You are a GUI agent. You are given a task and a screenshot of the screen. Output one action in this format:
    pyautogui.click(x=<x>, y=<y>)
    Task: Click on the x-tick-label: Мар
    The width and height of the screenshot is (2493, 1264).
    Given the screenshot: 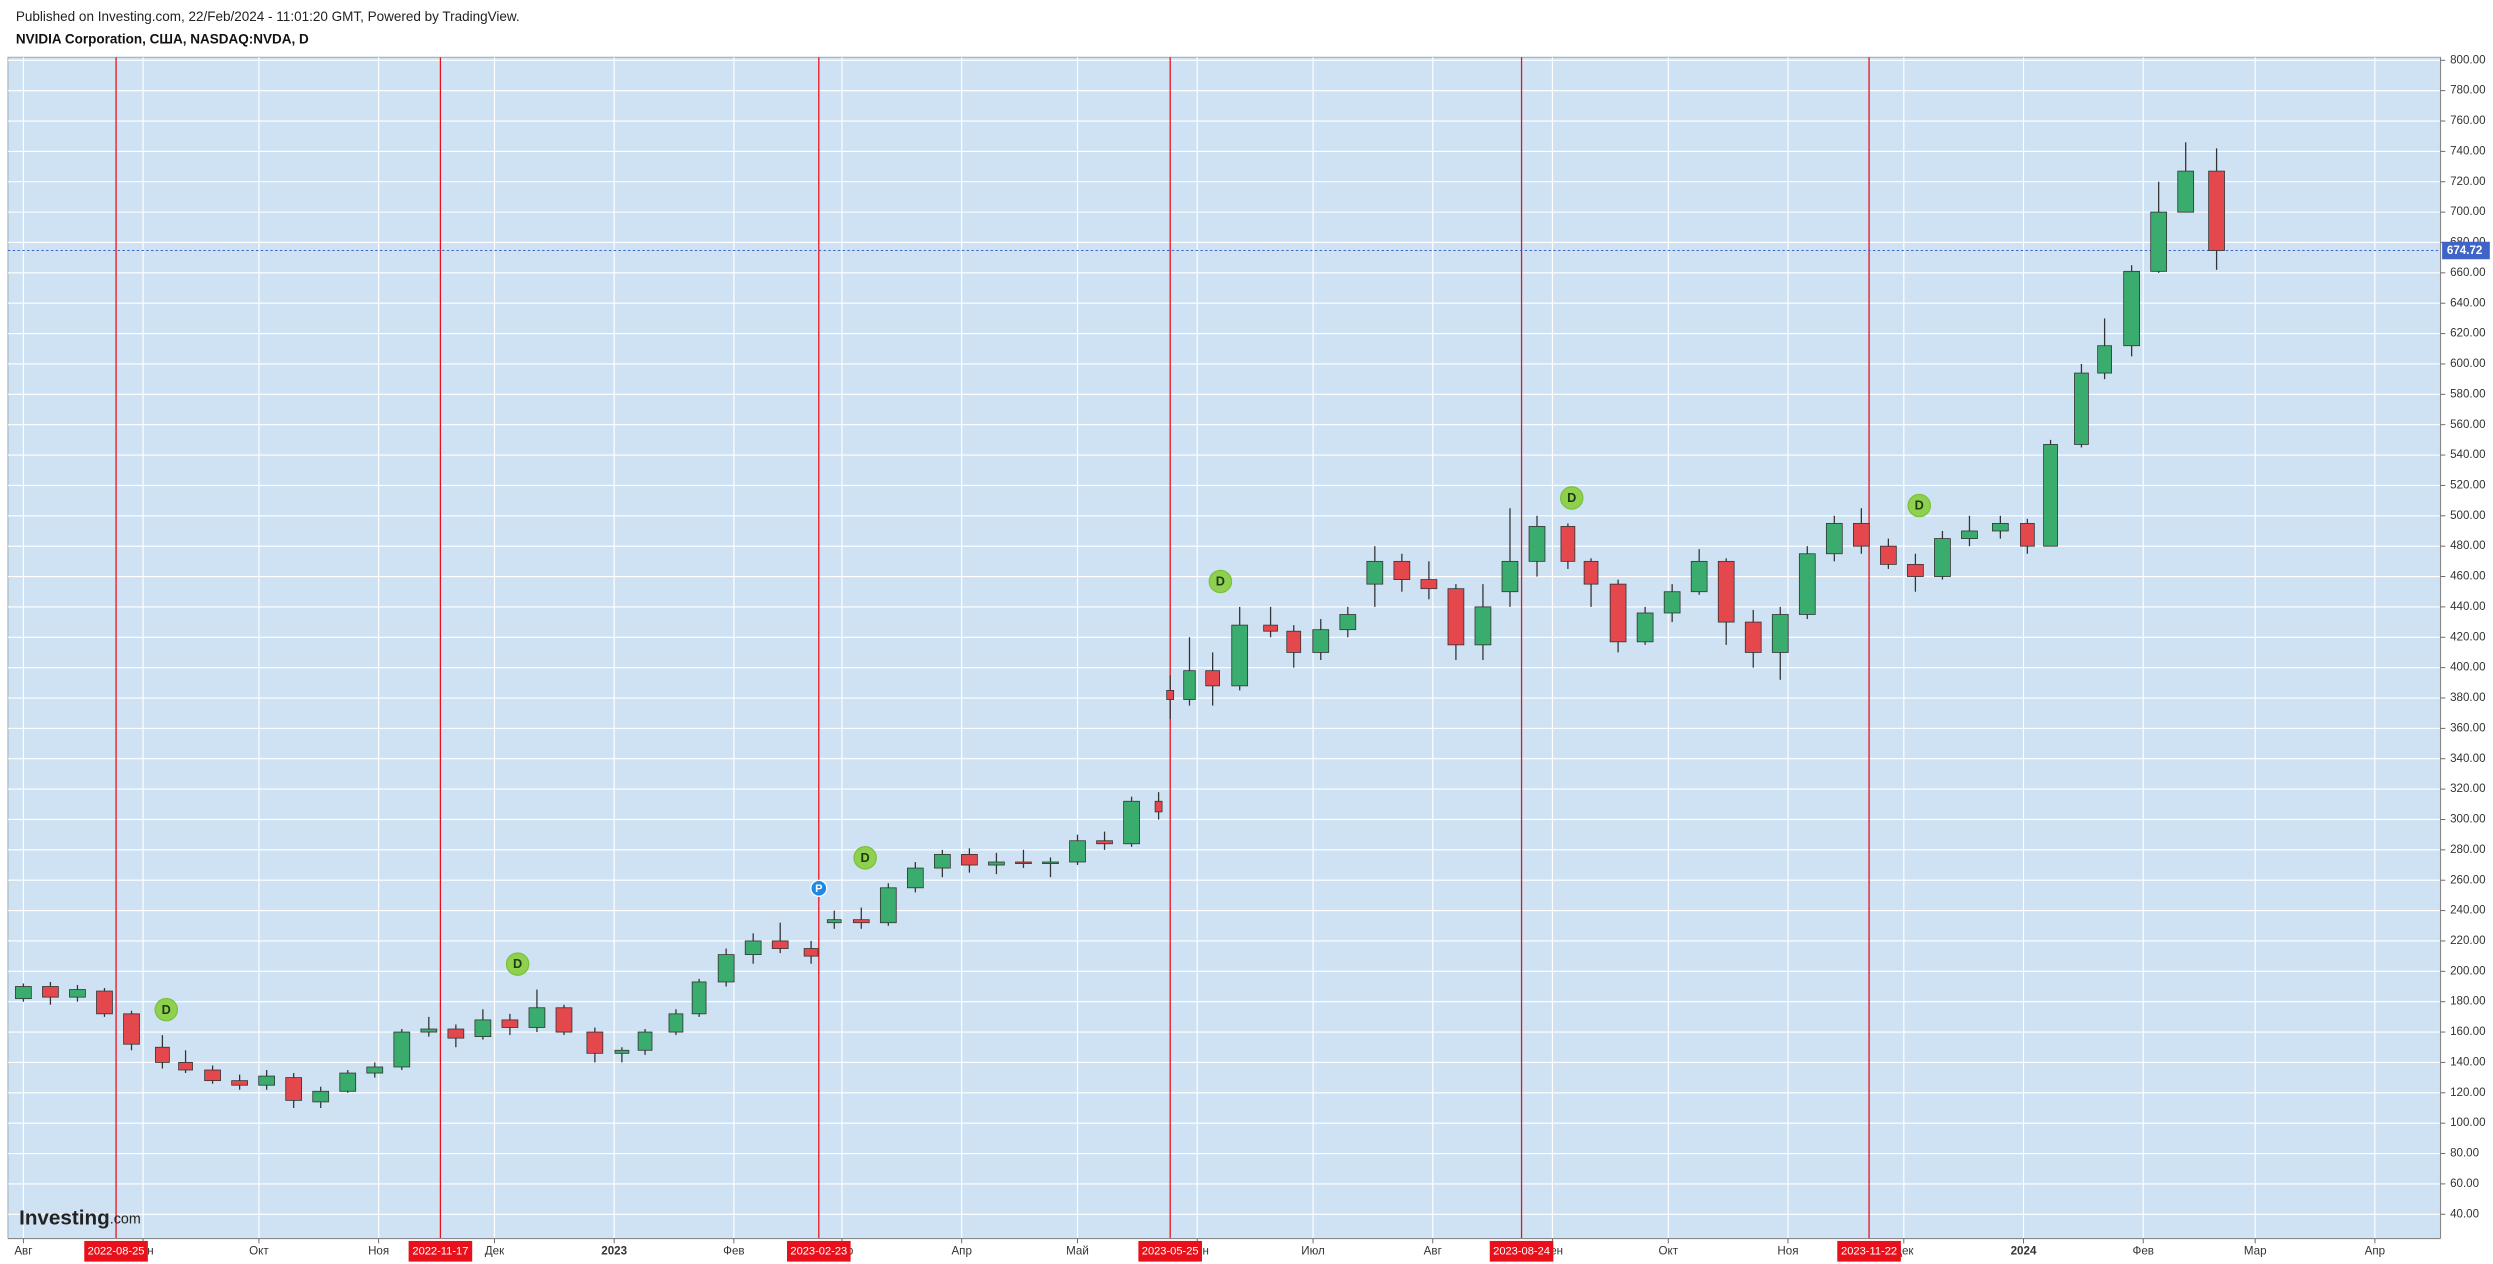 What is the action you would take?
    pyautogui.click(x=2255, y=1250)
    